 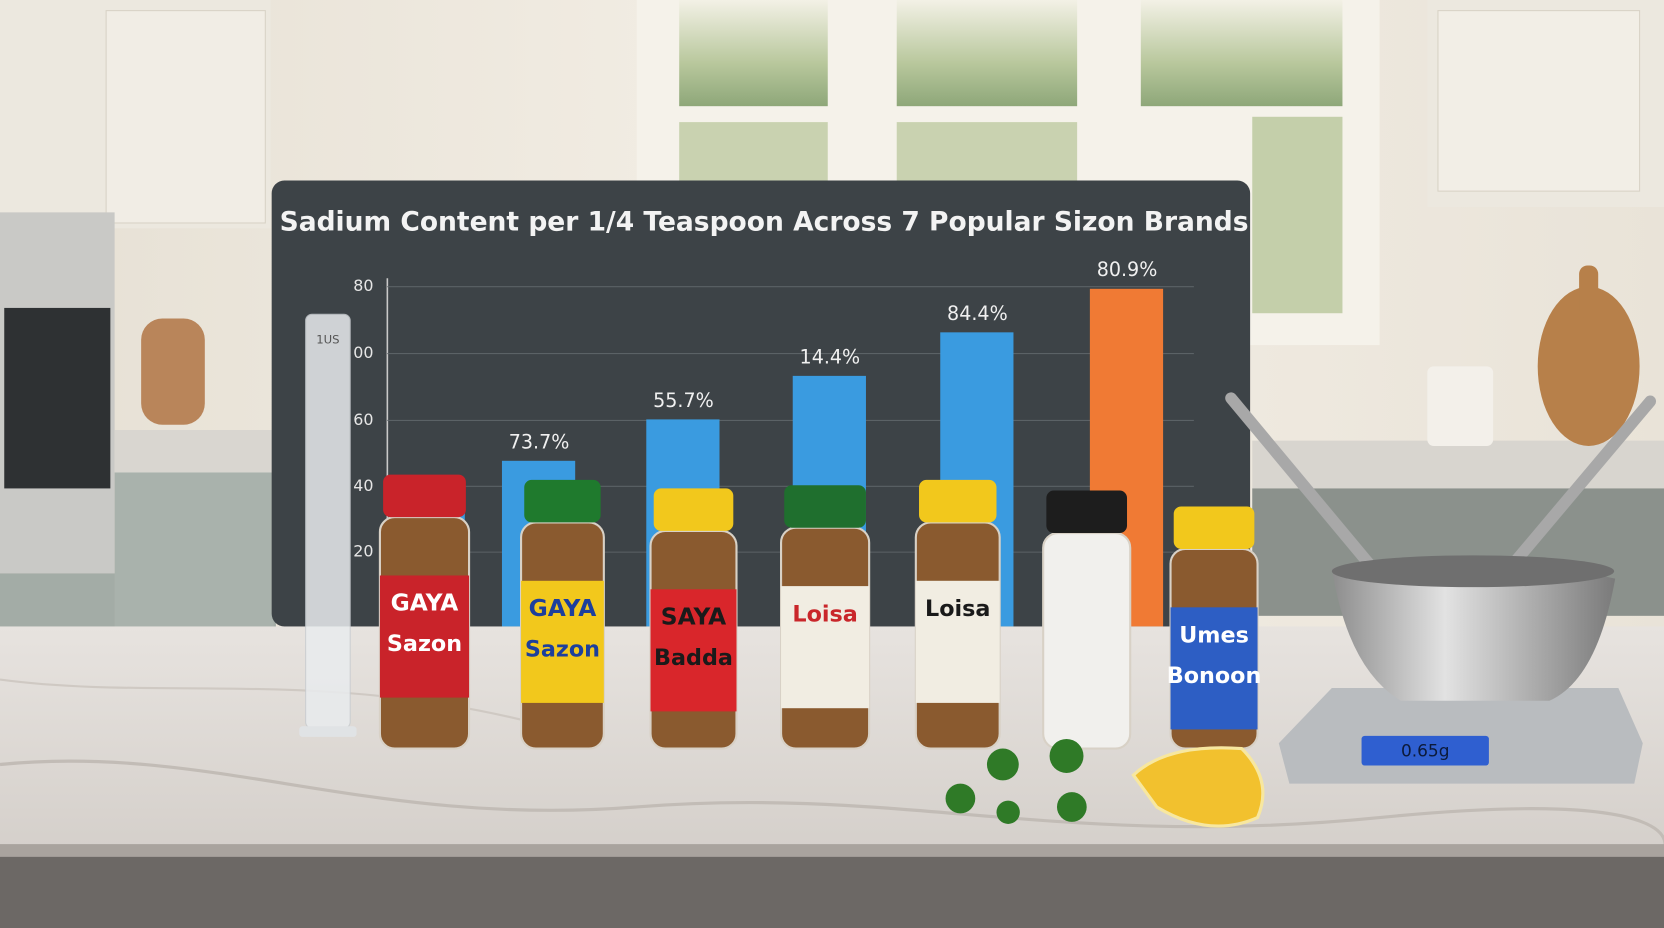 What do you see at coordinates (194, 552) in the screenshot?
I see `lower-cabinet` at bounding box center [194, 552].